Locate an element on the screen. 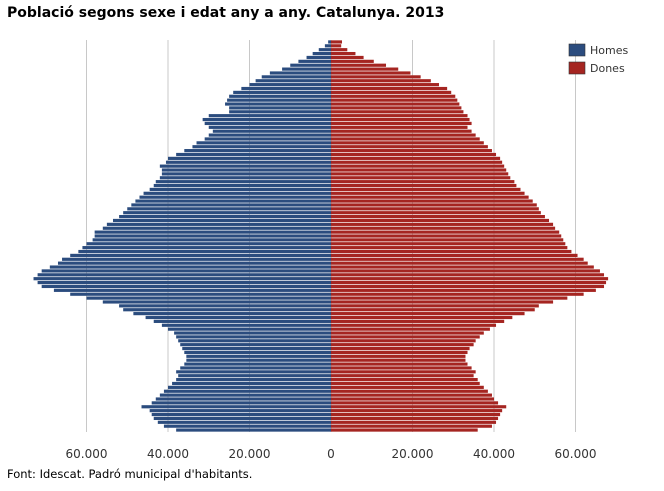 Image resolution: width=664 pixels, height=491 pixels. x-tick-label-3: 0 is located at coordinates (331, 454).